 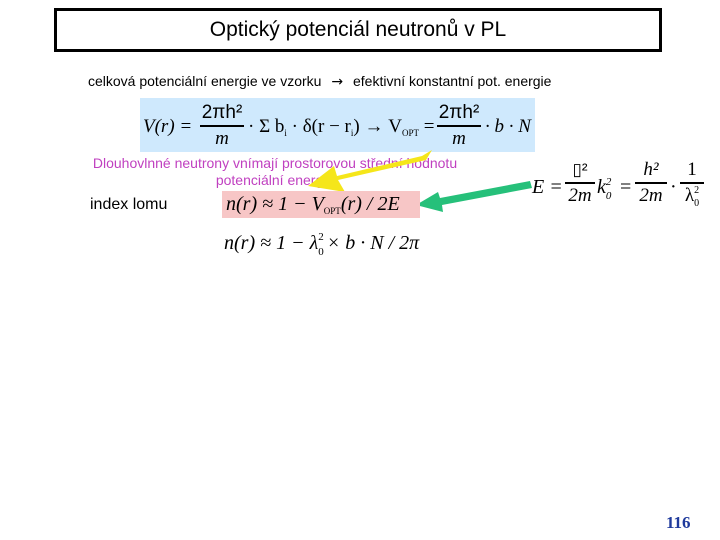 What do you see at coordinates (322, 244) in the screenshot?
I see `refractive-index-approx: n(r) ≈ 1 − λ 2 0 × b · N / 2π` at bounding box center [322, 244].